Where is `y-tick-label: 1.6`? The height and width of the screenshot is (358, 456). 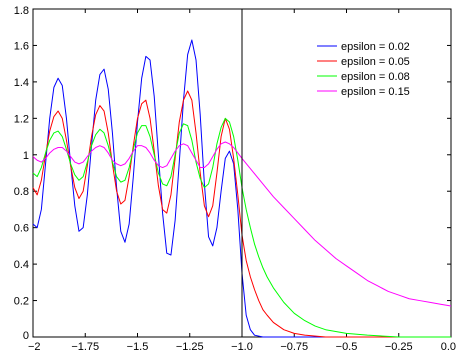
y-tick-label: 1.6 is located at coordinates (21, 46).